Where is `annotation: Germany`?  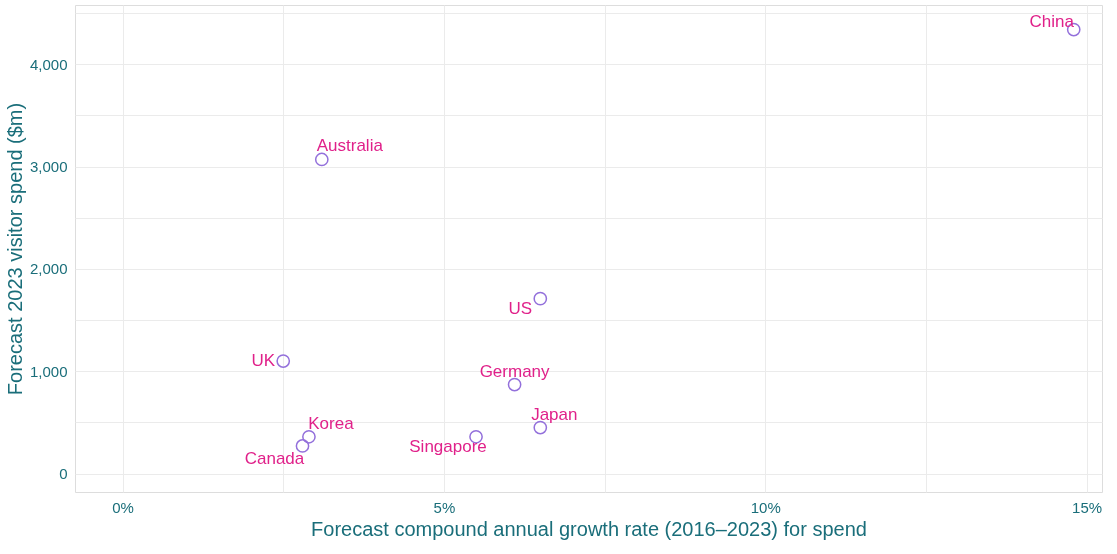 annotation: Germany is located at coordinates (515, 371).